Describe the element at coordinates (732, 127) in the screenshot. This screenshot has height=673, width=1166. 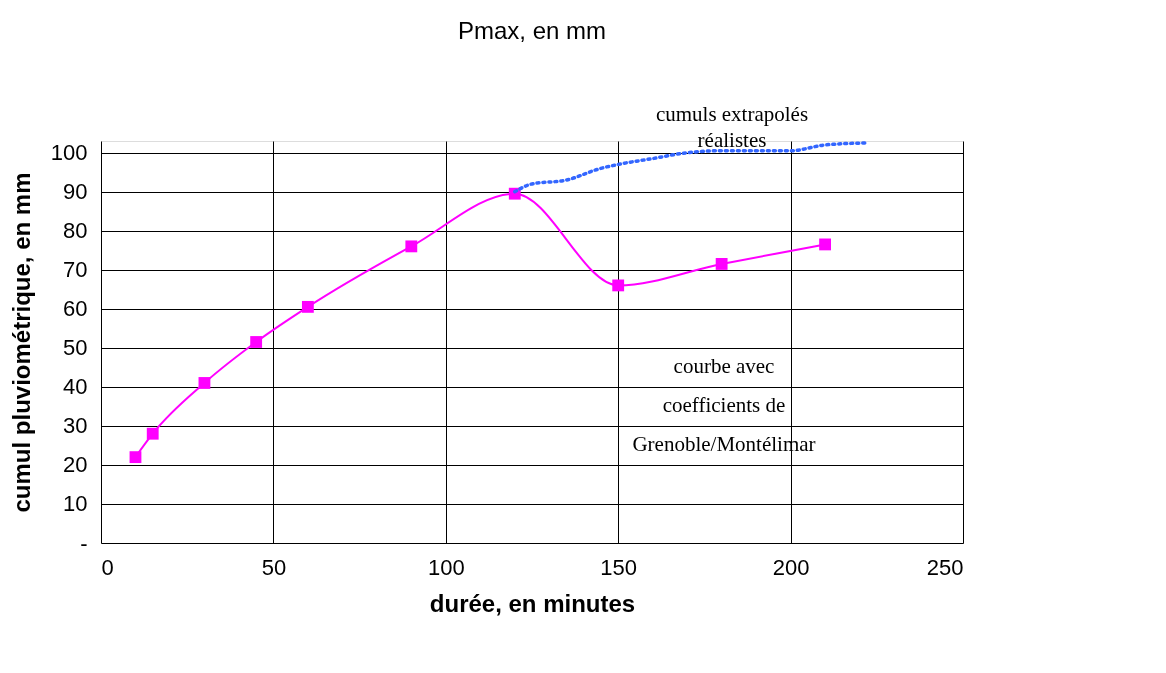
I see `annotation: cumuls extrapolés réalistes` at that location.